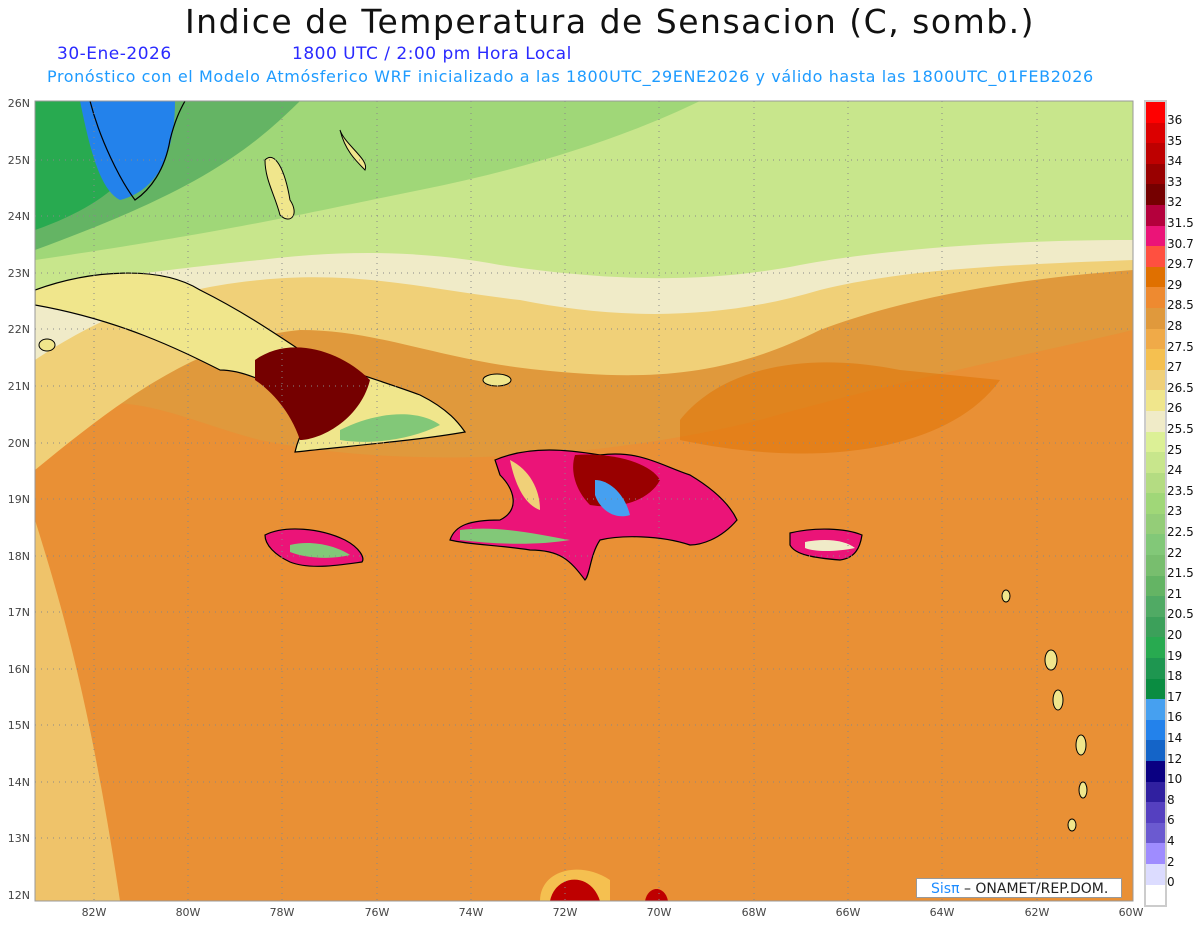  What do you see at coordinates (1180, 264) in the screenshot?
I see `colorbar-label: 29.7` at bounding box center [1180, 264].